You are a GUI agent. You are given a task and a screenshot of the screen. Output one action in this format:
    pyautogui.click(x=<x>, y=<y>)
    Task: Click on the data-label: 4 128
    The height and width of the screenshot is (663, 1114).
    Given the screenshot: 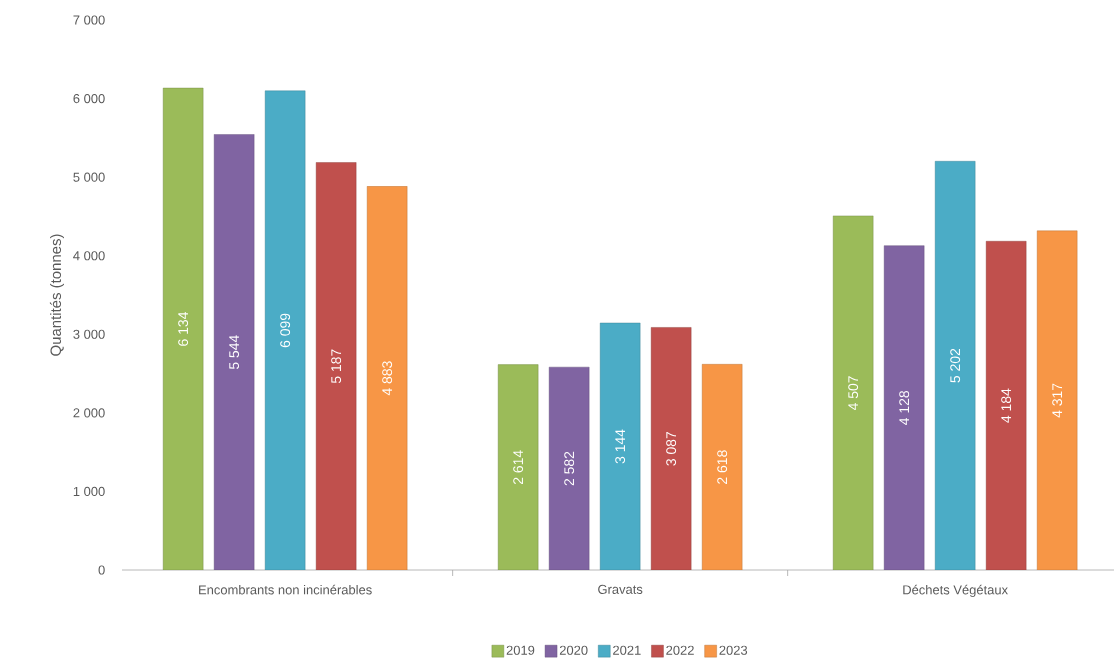 What is the action you would take?
    pyautogui.click(x=904, y=408)
    